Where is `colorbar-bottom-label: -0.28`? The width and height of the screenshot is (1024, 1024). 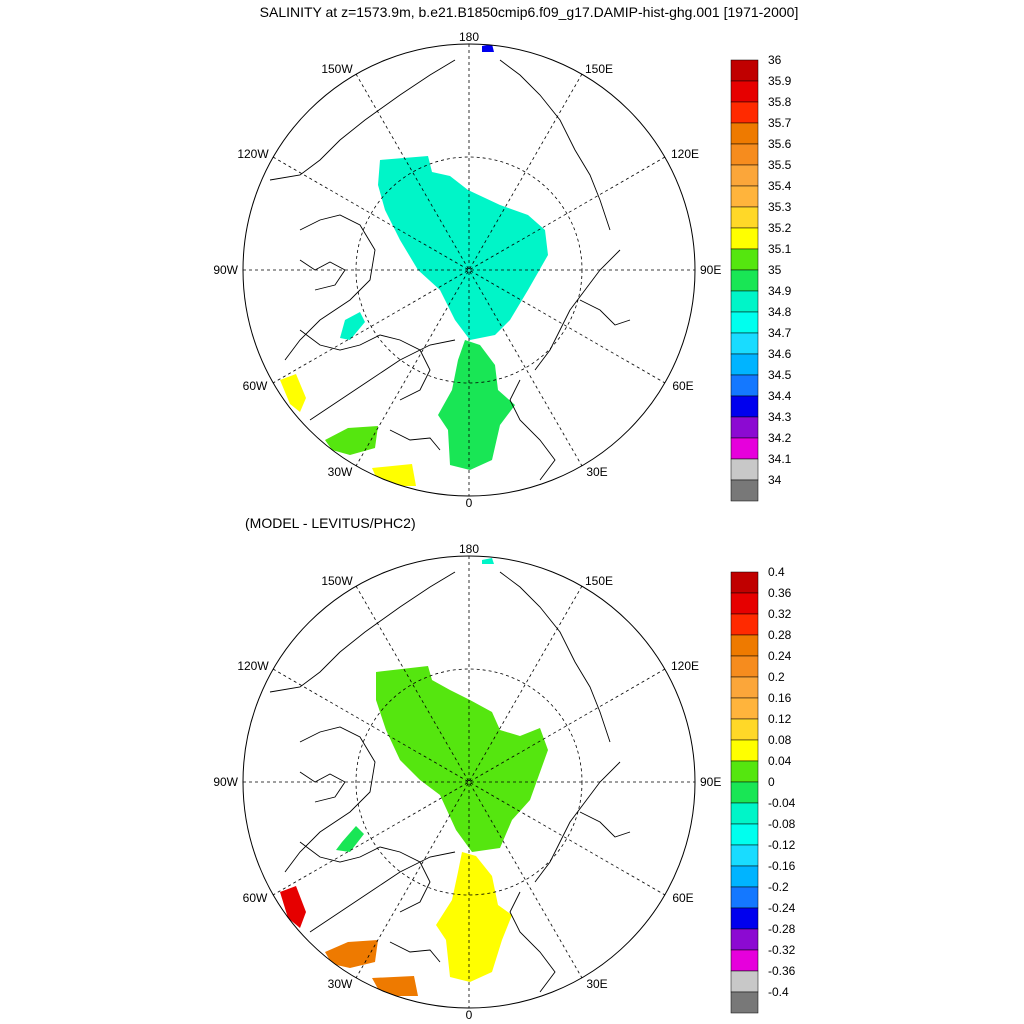
colorbar-bottom-label: -0.28 is located at coordinates (782, 929).